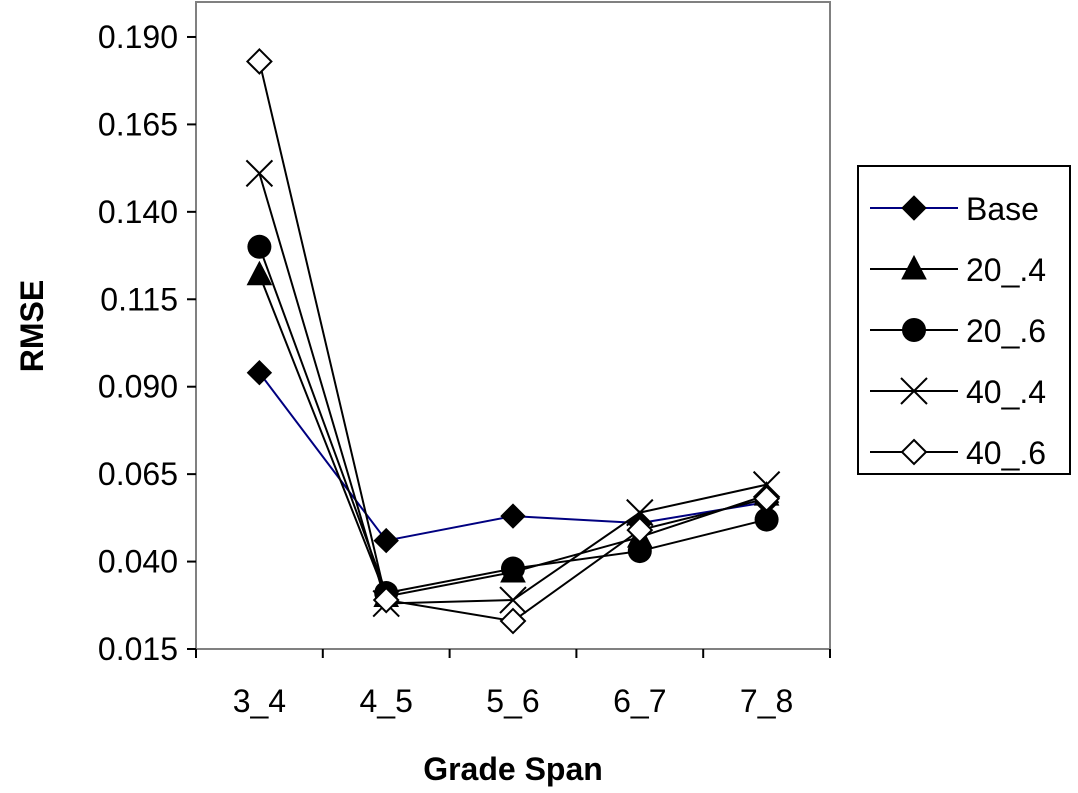  I want to click on x-tick-label: 4_5, so click(386, 701).